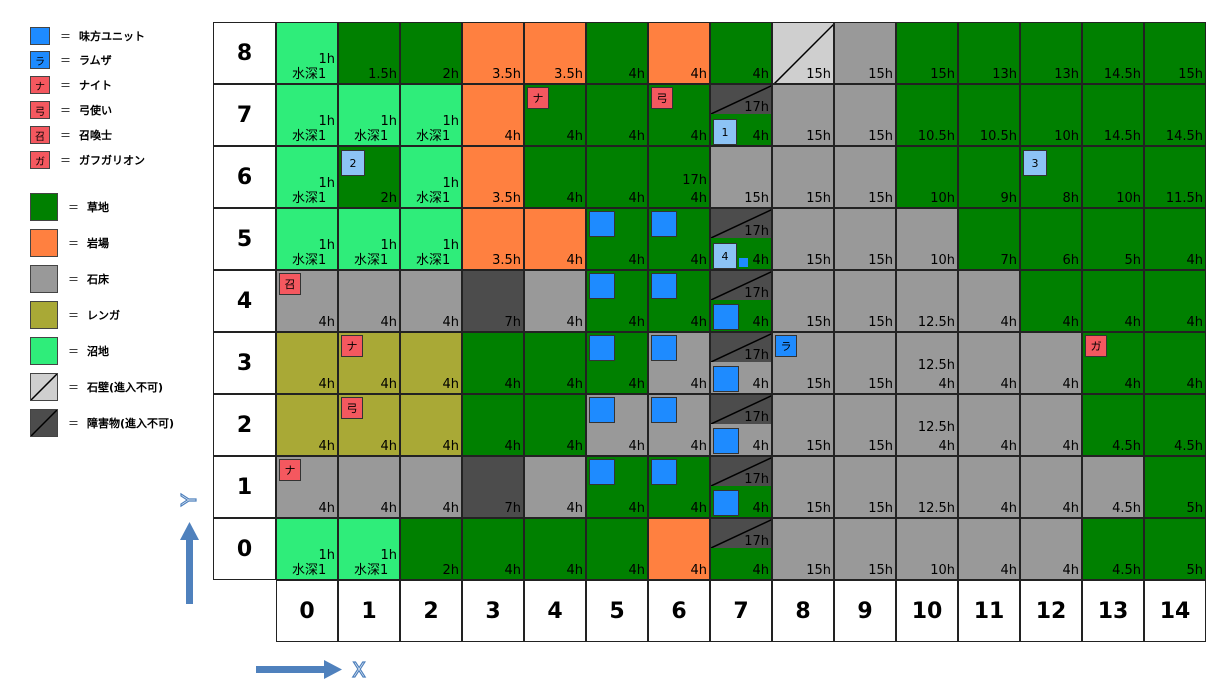 The width and height of the screenshot is (1225, 692). What do you see at coordinates (786, 346) in the screenshot?
I see `ramza-unit: ラ` at bounding box center [786, 346].